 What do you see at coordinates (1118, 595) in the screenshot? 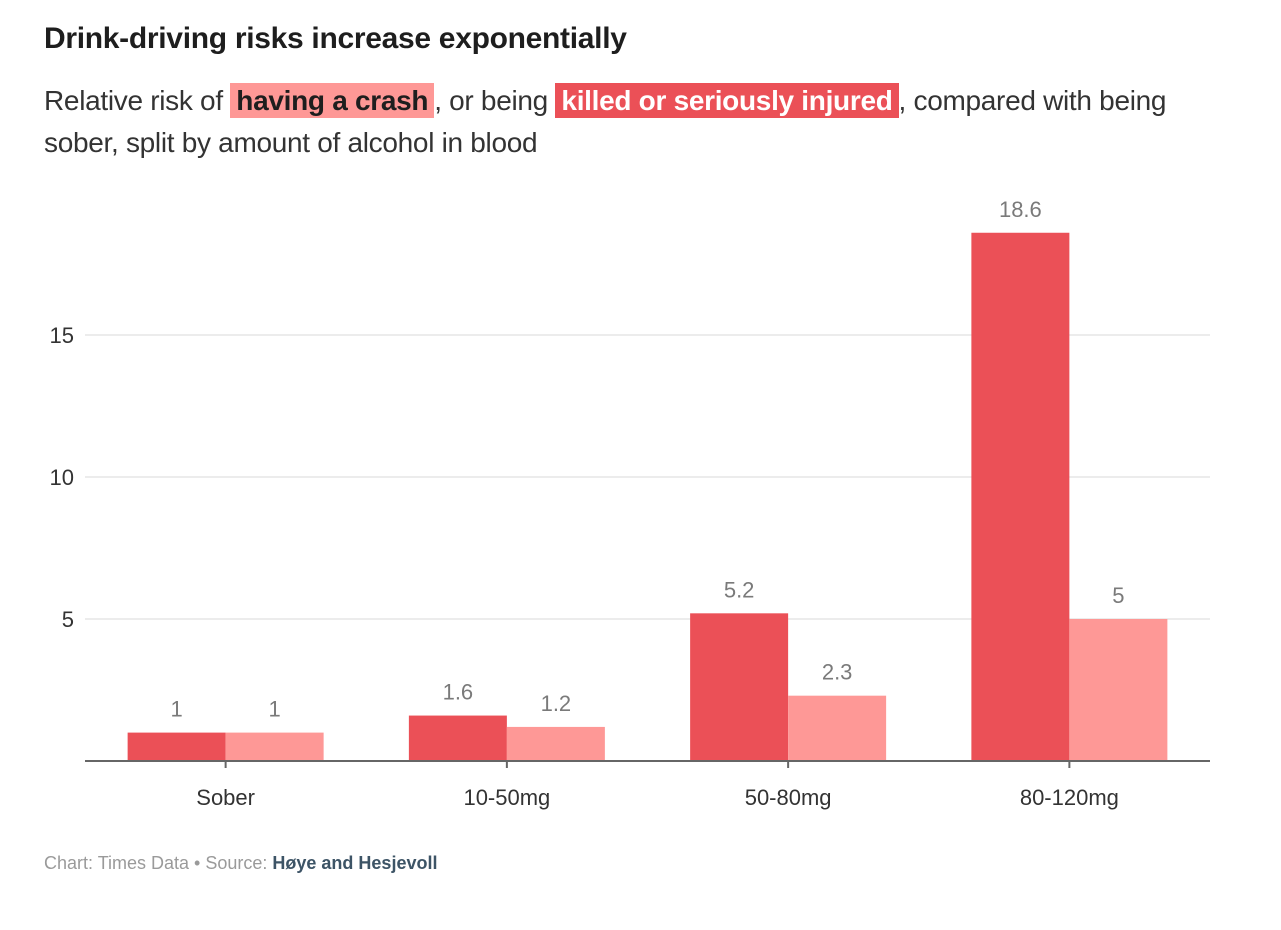
I see `value-label-ksi-80-120mg: 5` at bounding box center [1118, 595].